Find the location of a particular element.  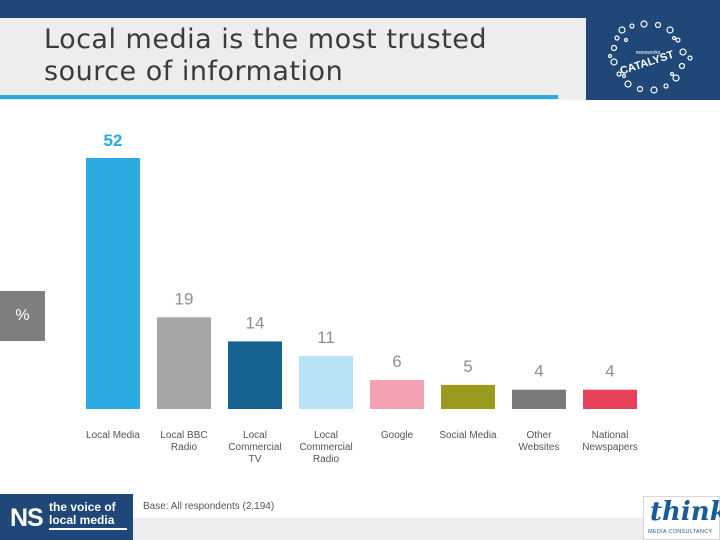

ns-logo-text: the voice of local media is located at coordinates (82, 514).